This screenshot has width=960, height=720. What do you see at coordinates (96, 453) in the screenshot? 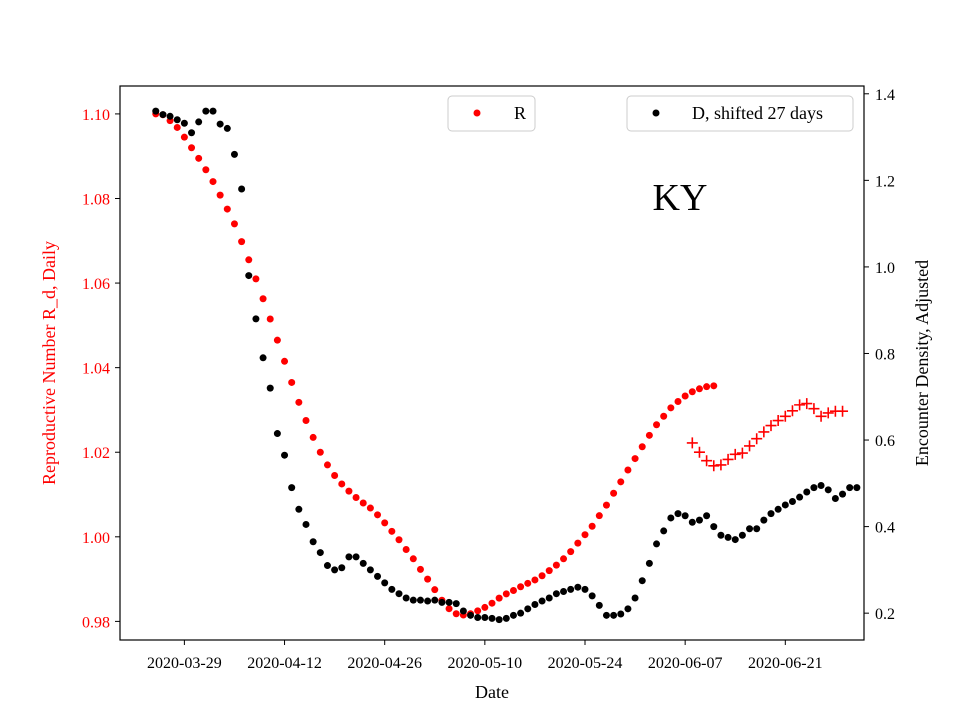
I see `y-left-tick-label: 1.02` at bounding box center [96, 453].